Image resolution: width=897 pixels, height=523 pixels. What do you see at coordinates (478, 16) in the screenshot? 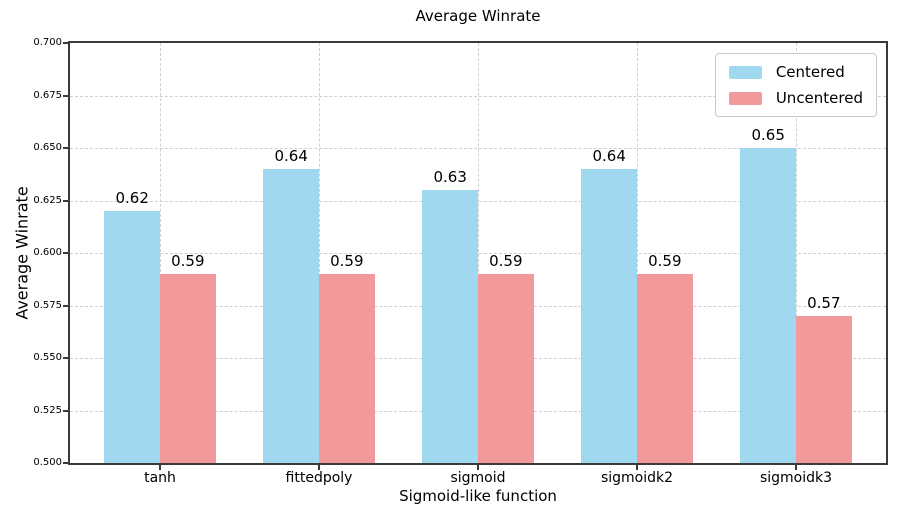
I see `chart-title: Average Winrate` at bounding box center [478, 16].